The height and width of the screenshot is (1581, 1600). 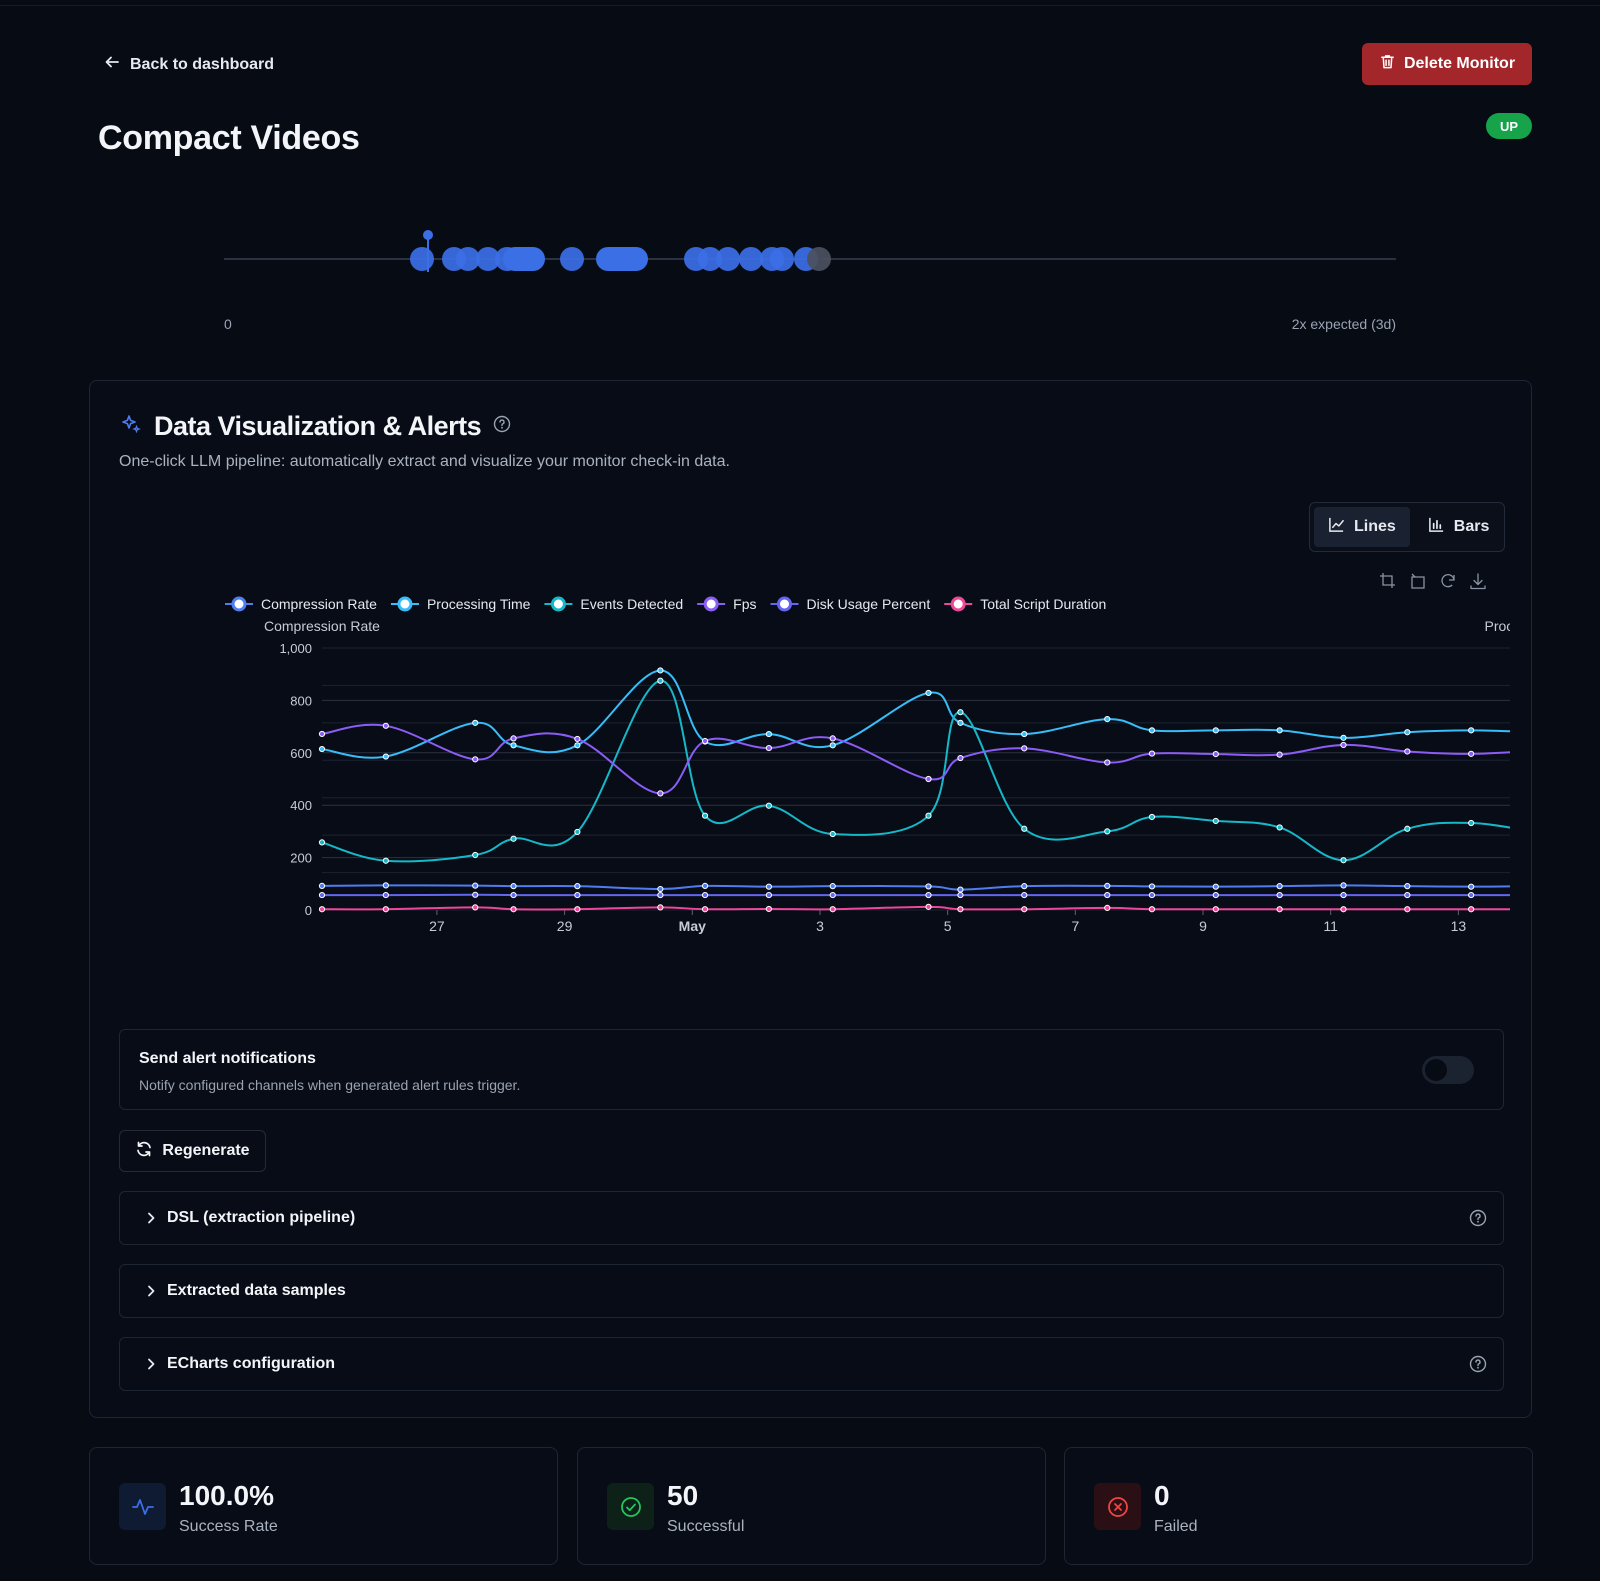 What do you see at coordinates (301, 700) in the screenshot?
I see `y-left-tick-label: 800` at bounding box center [301, 700].